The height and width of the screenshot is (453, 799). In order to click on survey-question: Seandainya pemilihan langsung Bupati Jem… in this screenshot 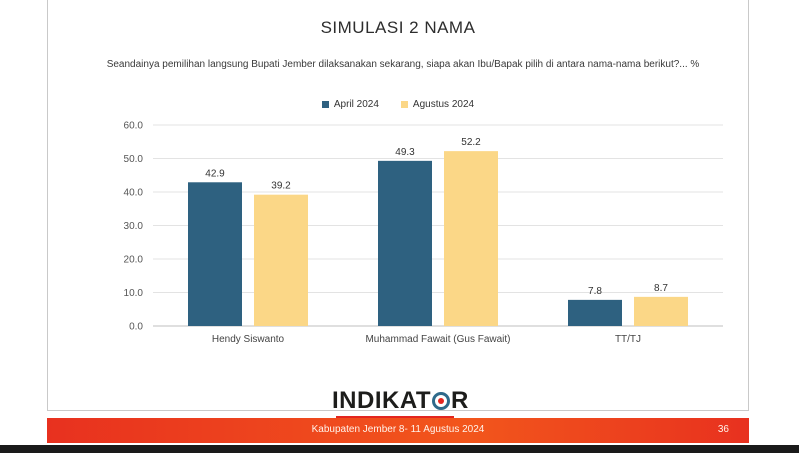, I will do `click(403, 64)`.